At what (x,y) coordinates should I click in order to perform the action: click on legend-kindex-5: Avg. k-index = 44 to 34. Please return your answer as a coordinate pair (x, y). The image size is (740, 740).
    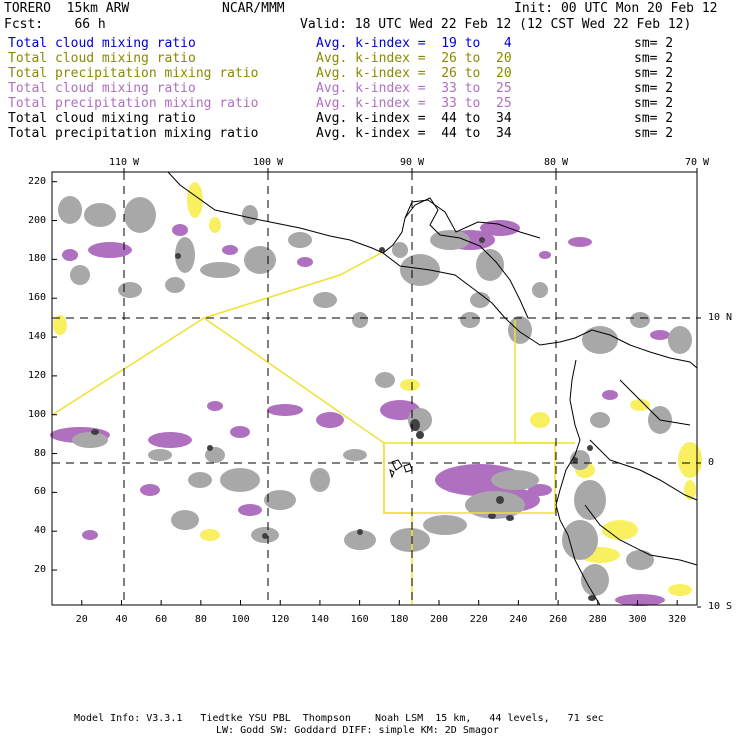
    Looking at the image, I should click on (414, 118).